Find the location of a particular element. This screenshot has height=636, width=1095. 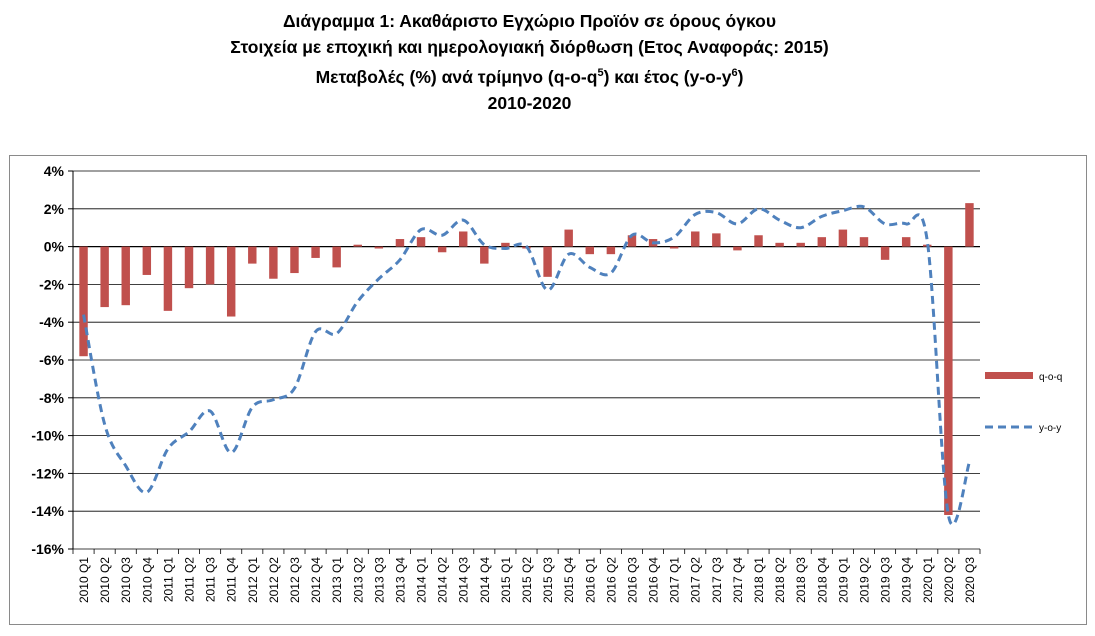

x-tick-label: 2020 Q2 is located at coordinates (949, 580).